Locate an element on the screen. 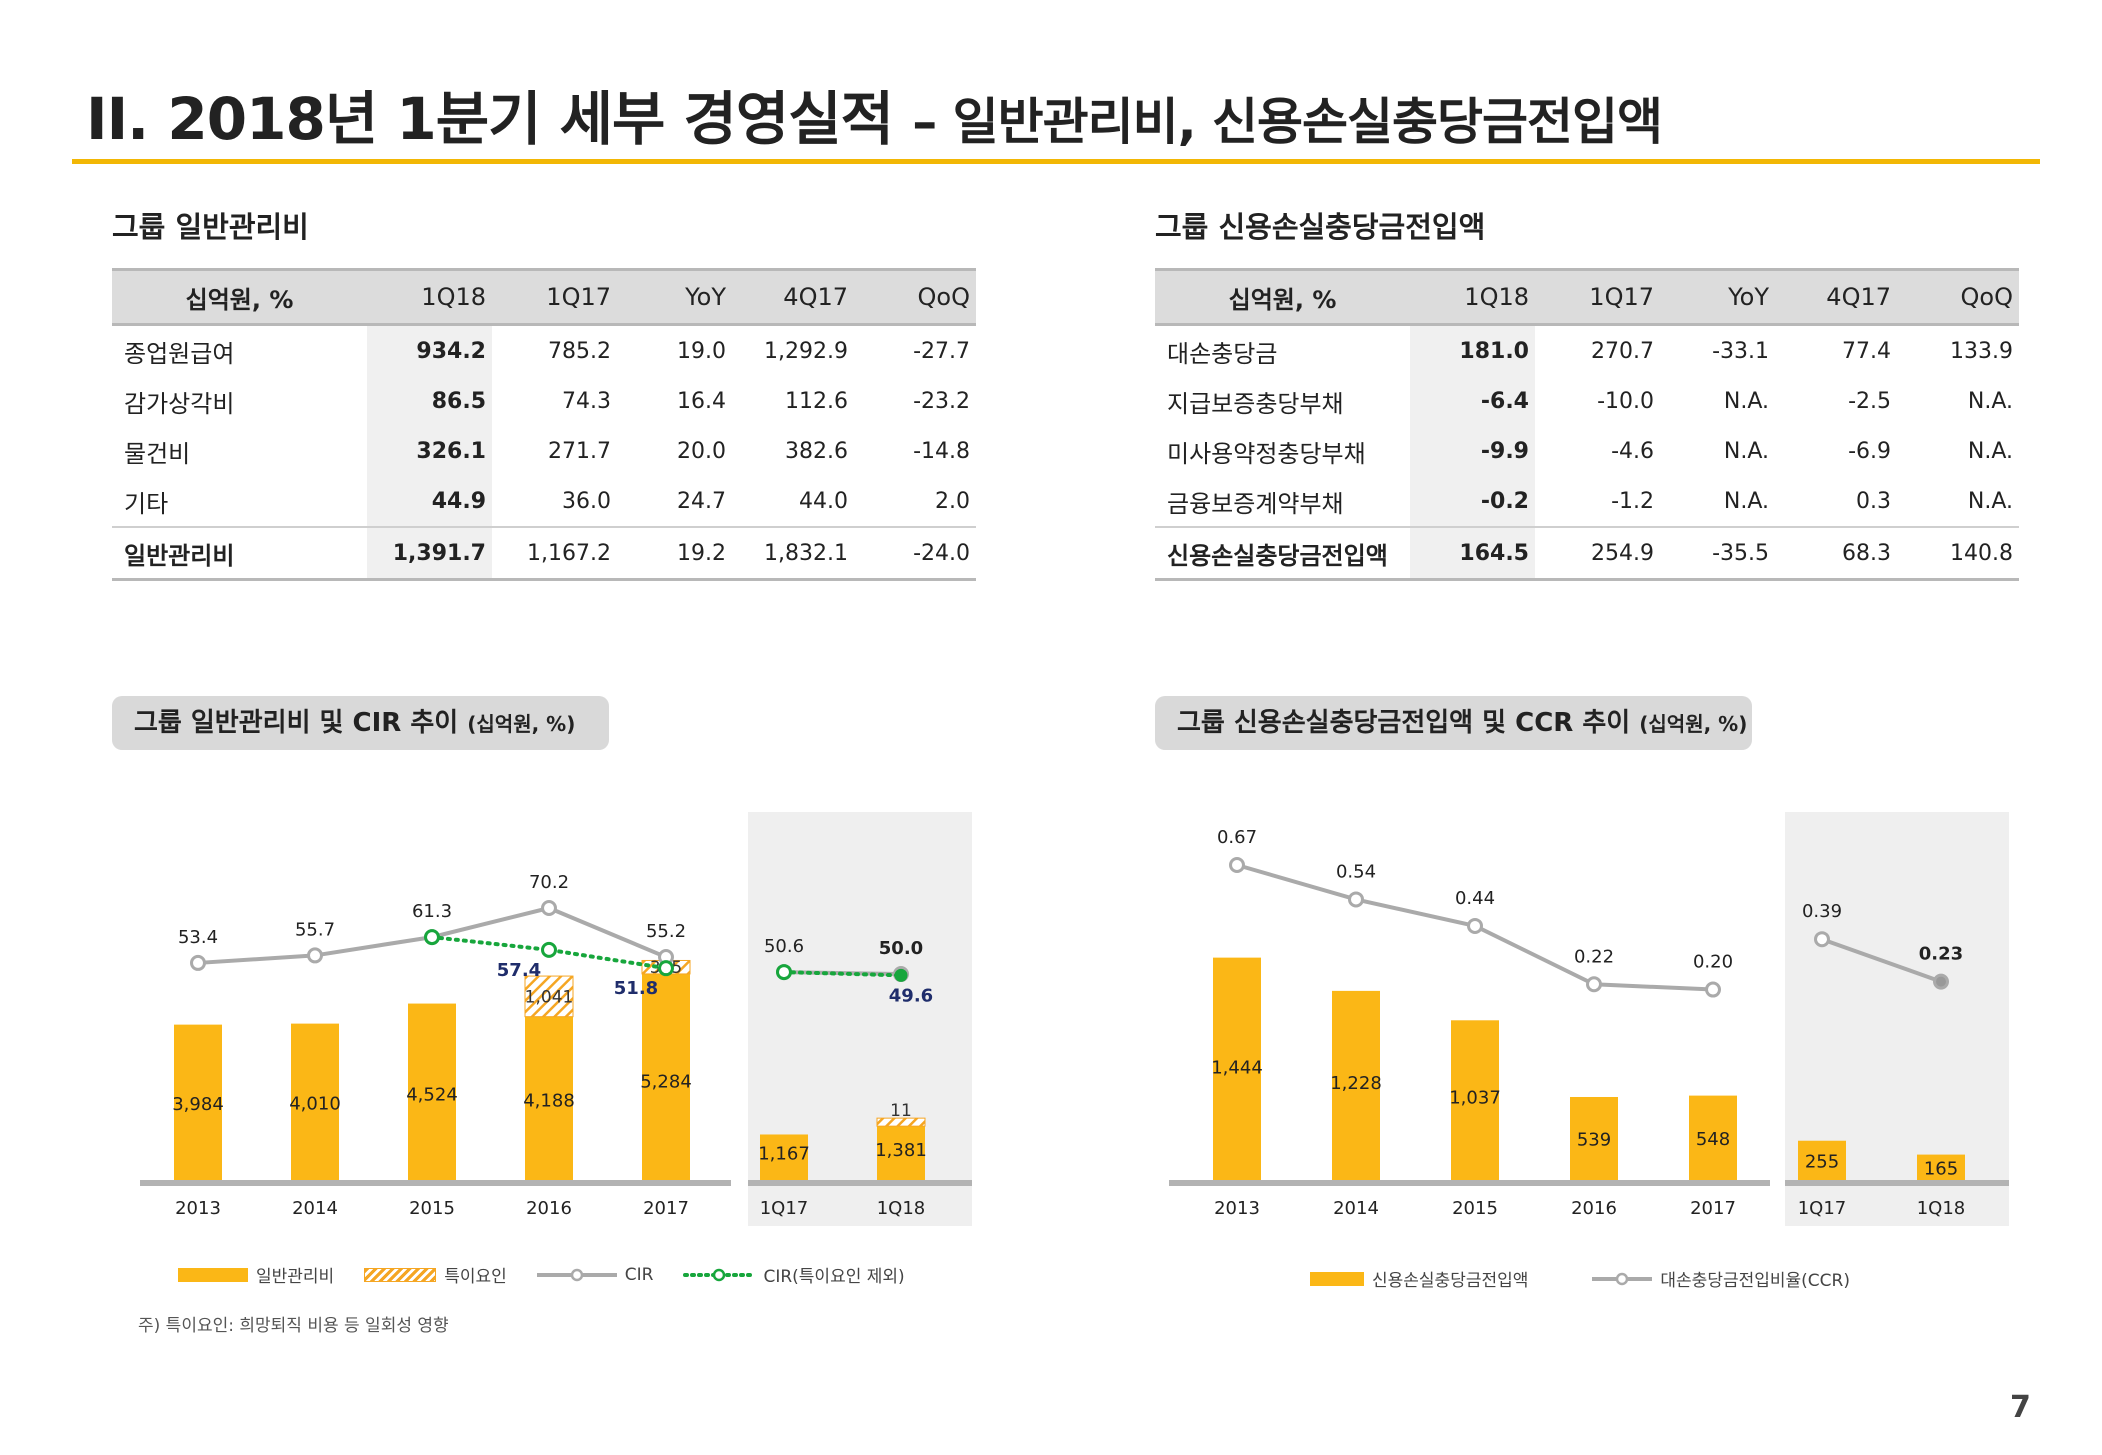 Image resolution: width=2102 pixels, height=1455 pixels. legend-label: 신용손실충당금전입액 is located at coordinates (1450, 1281).